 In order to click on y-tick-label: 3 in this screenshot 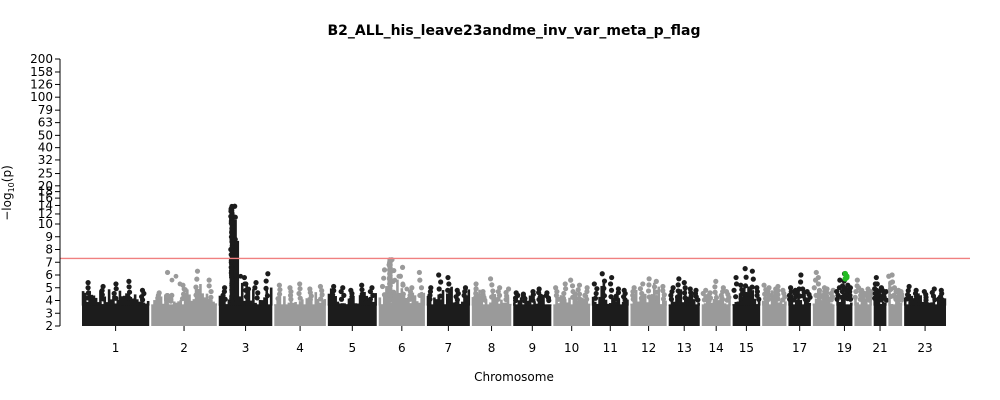, I will do `click(49, 313)`.